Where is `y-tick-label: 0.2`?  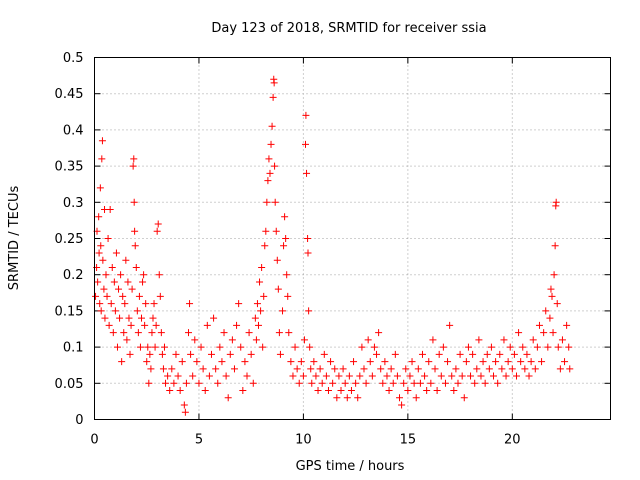
y-tick-label: 0.2 is located at coordinates (73, 275).